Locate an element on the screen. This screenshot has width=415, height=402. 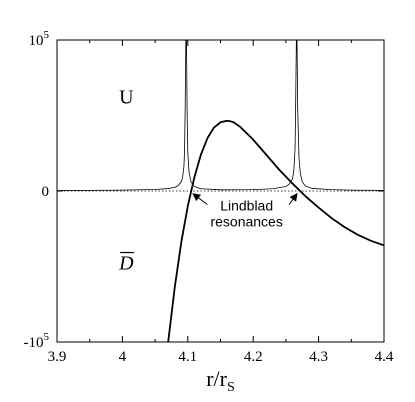
annotation-arrow-right is located at coordinates (293, 198).